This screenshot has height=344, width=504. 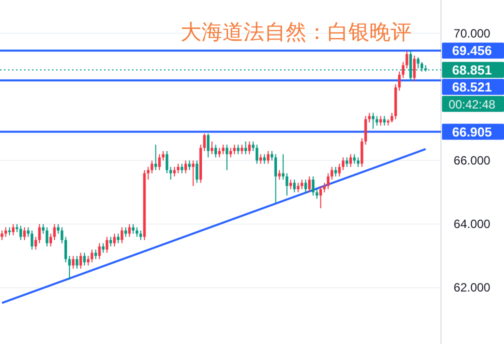 I want to click on price-label: 66.905, so click(x=473, y=132).